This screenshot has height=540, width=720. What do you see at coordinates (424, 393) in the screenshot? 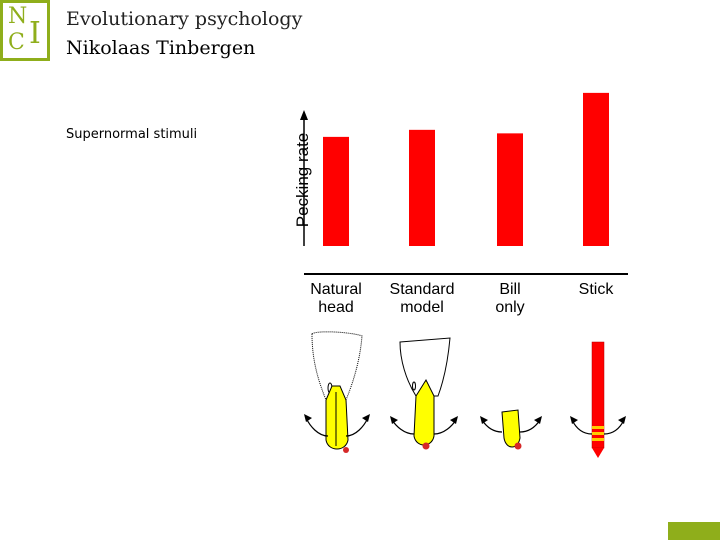
I see `standard-model-illustration` at bounding box center [424, 393].